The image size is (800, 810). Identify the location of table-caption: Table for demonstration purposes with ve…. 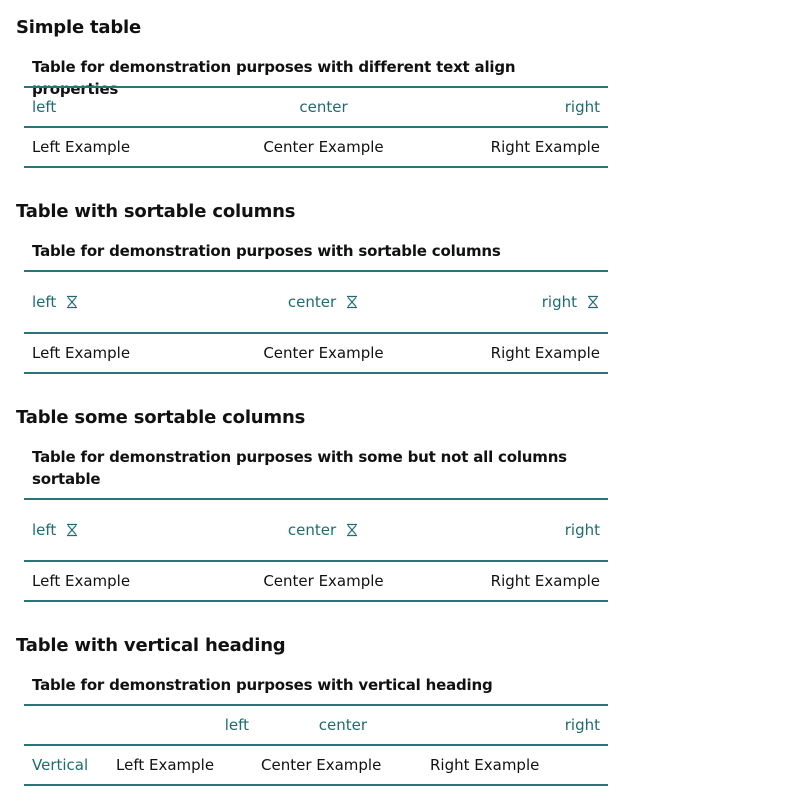
(262, 685).